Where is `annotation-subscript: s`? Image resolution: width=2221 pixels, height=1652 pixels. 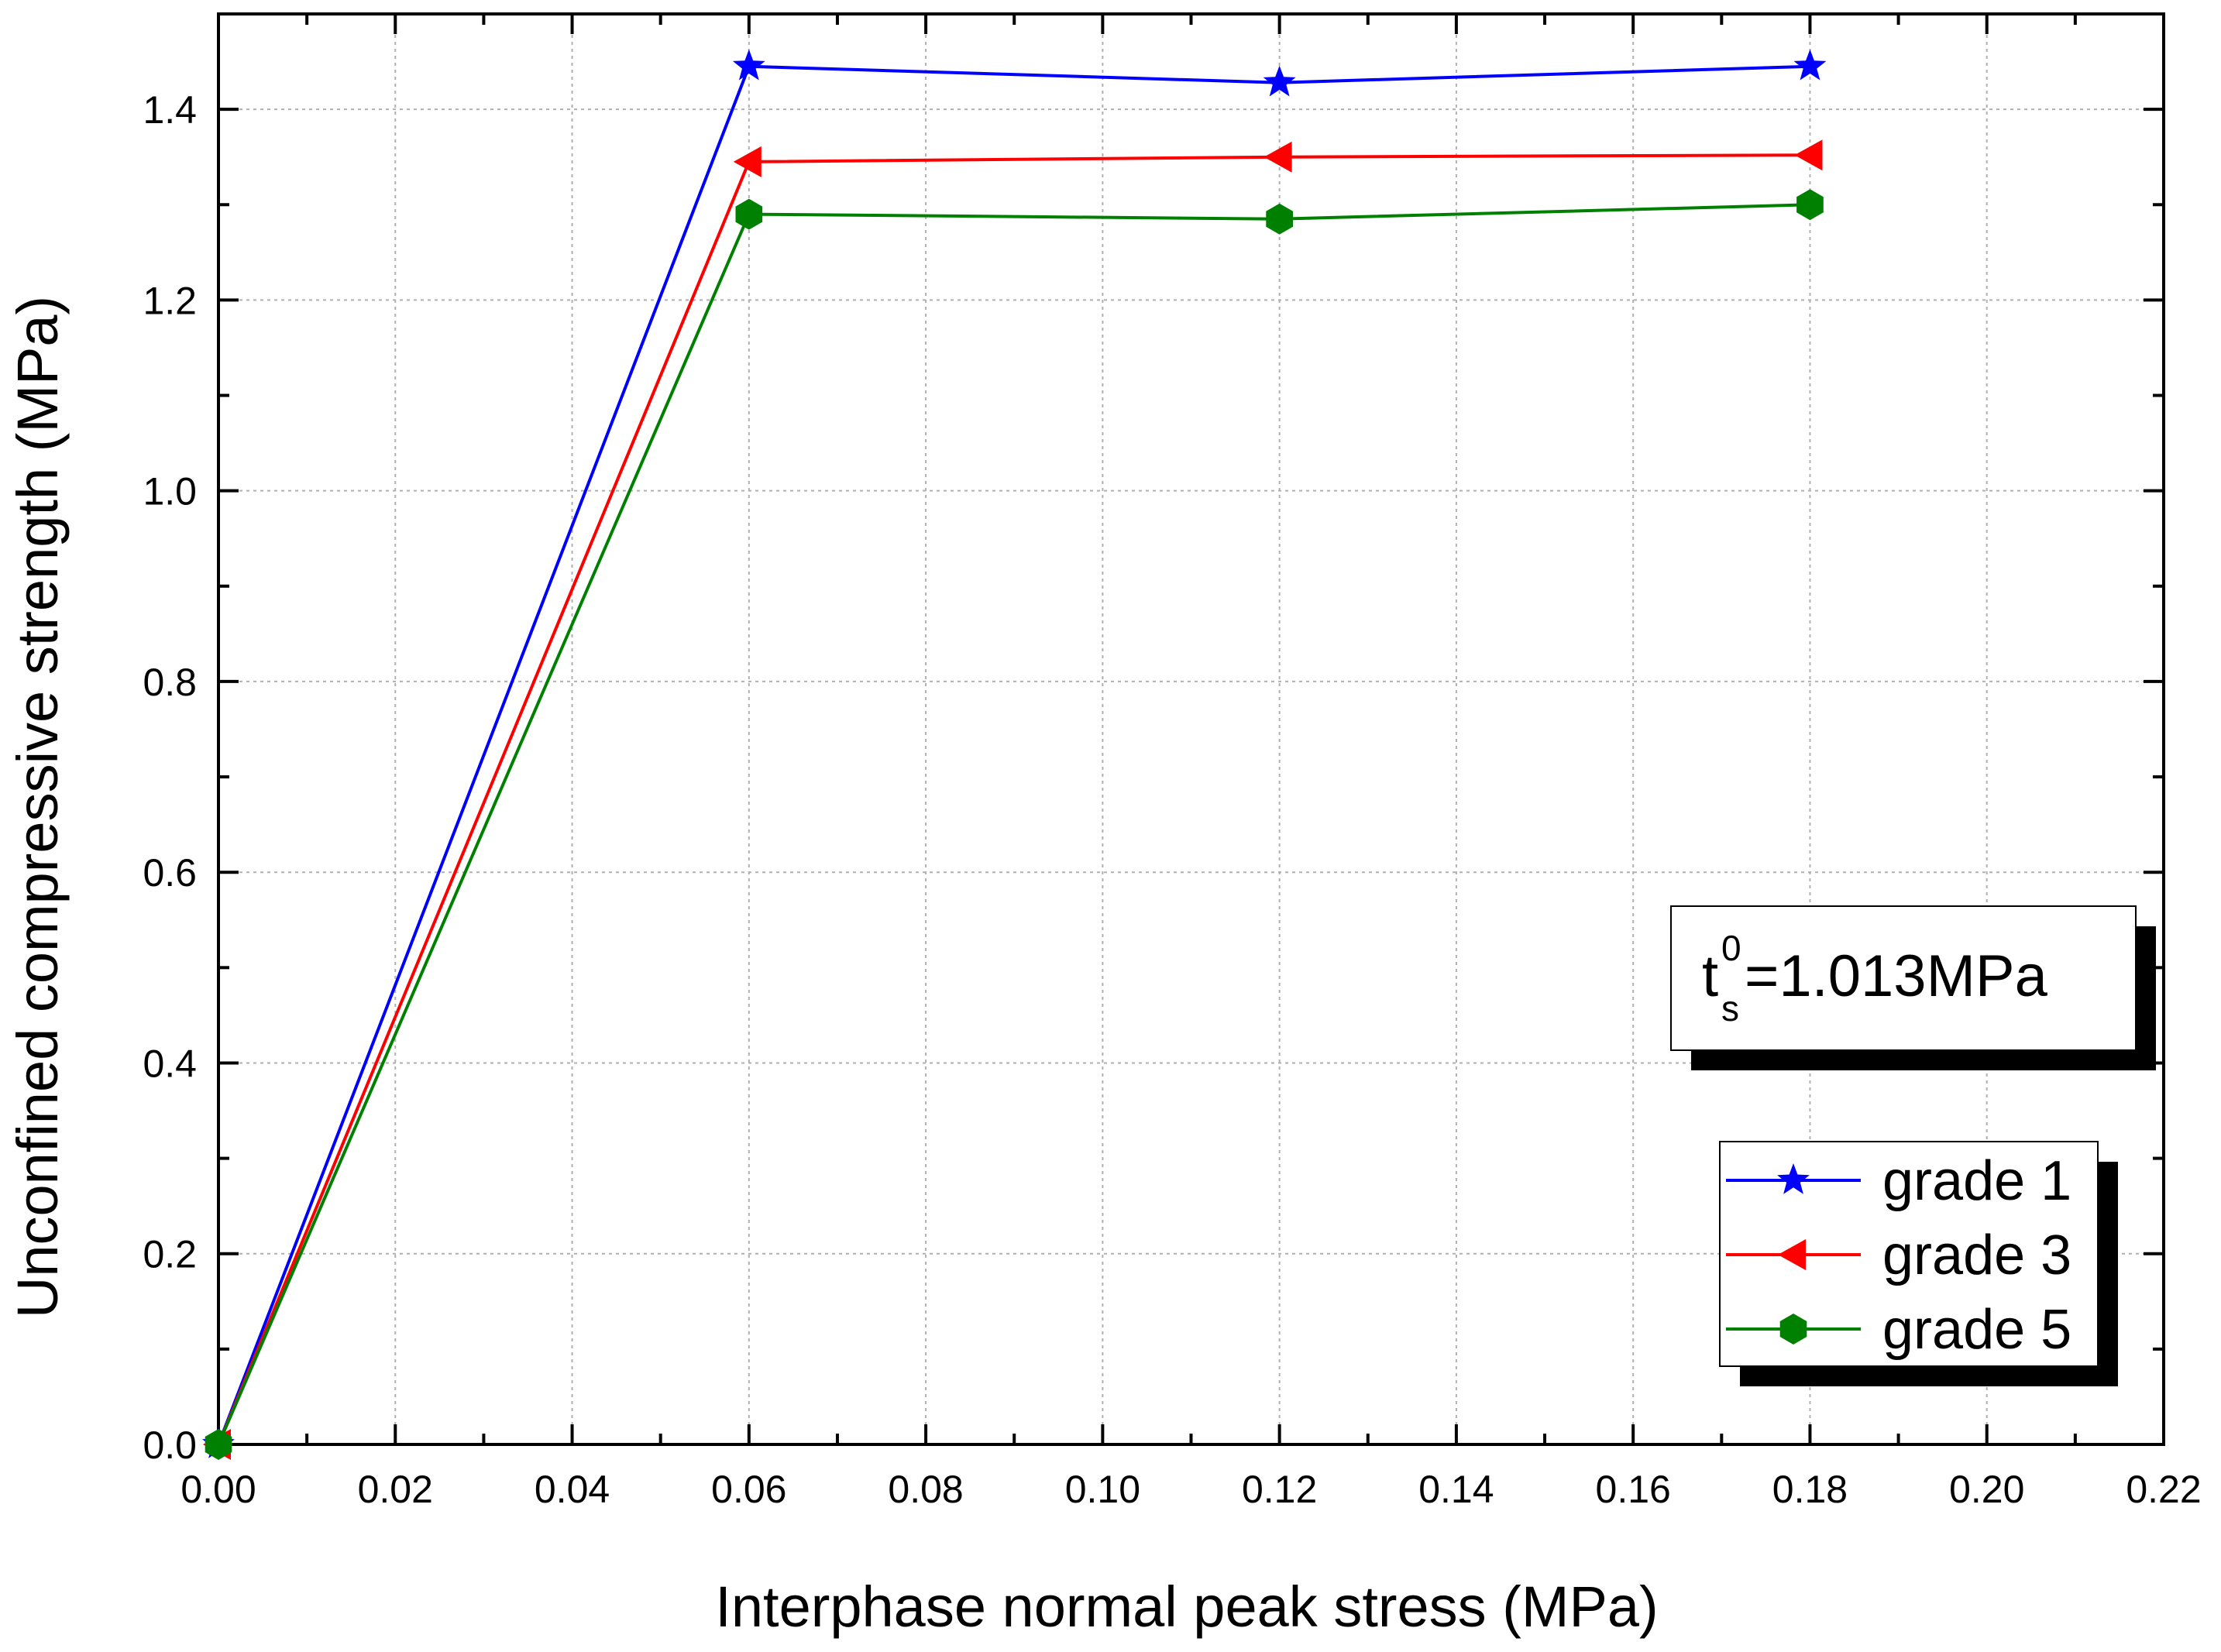
annotation-subscript: s is located at coordinates (1730, 1008).